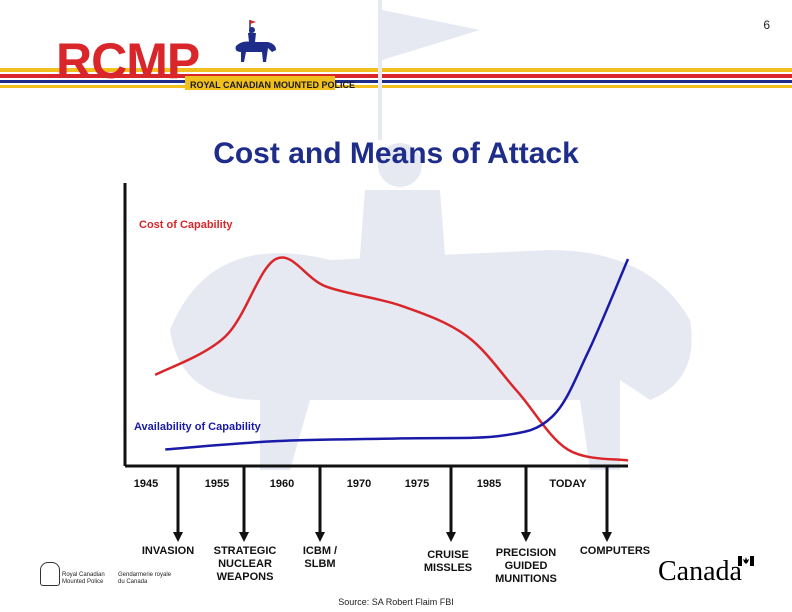 Image resolution: width=792 pixels, height=612 pixels. What do you see at coordinates (320, 564) in the screenshot?
I see `milestone-label-line: SLBM` at bounding box center [320, 564].